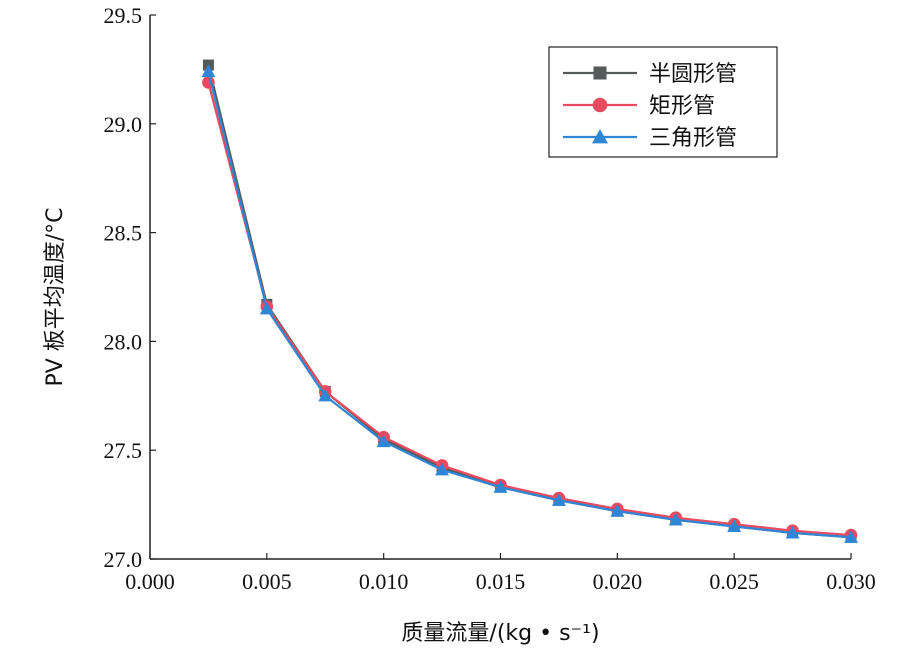 This screenshot has width=922, height=656. What do you see at coordinates (130, 287) in the screenshot?
I see `y-axis-ticks: 27.0 27.5 28.0 28.5 29.0 29.5` at bounding box center [130, 287].